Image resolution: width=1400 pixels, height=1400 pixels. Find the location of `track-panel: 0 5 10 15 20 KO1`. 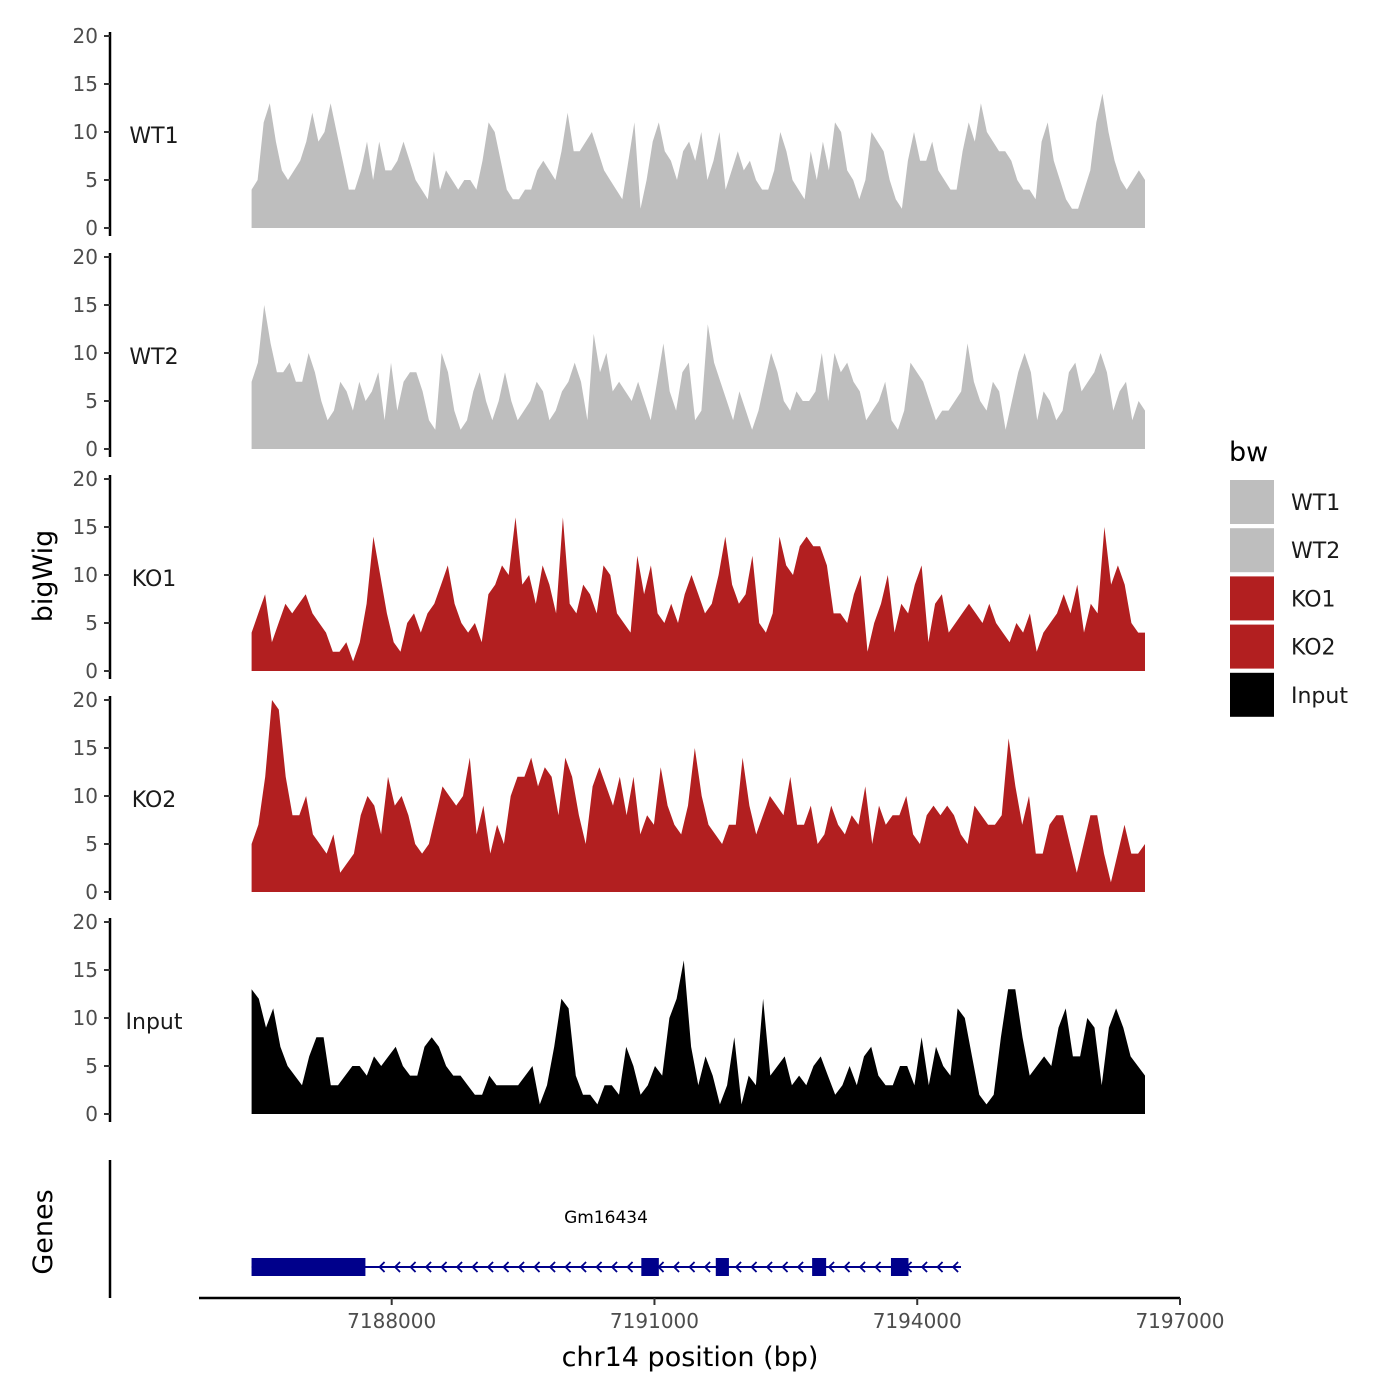

track-panel: 0 5 10 15 20 KO1 is located at coordinates (609, 575).